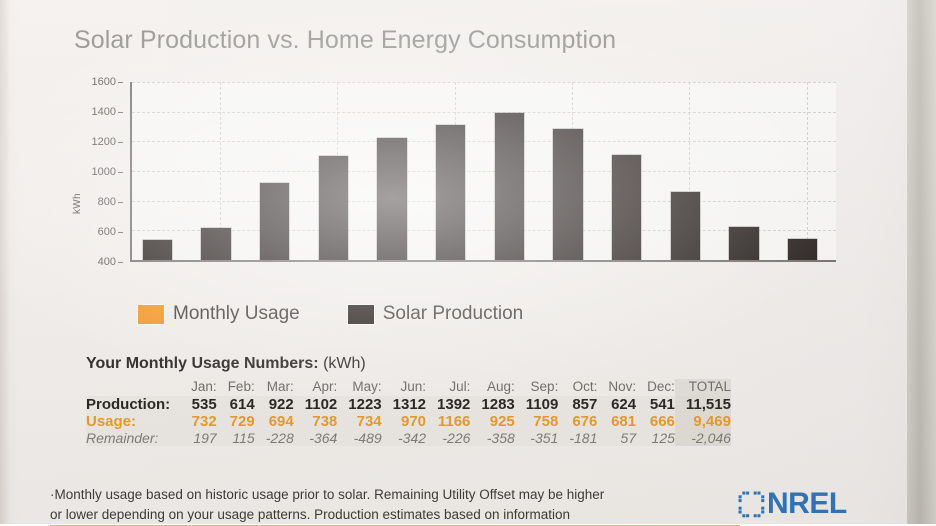 Image resolution: width=936 pixels, height=526 pixels. Describe the element at coordinates (663, 438) in the screenshot. I see `table-cell: 125` at that location.